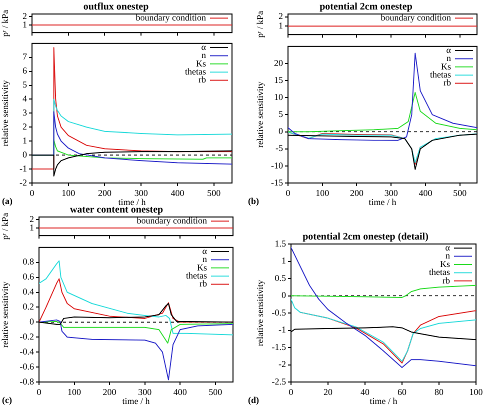 The image size is (490, 407). Describe the element at coordinates (27, 351) in the screenshot. I see `y-tick-label: -0.4` at that location.